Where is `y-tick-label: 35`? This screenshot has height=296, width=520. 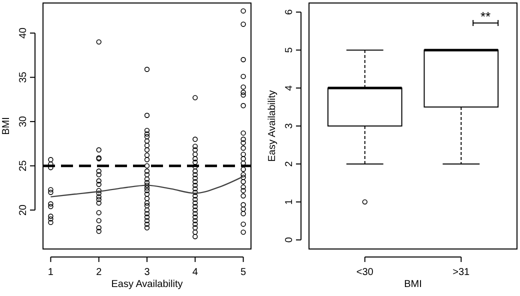 y-tick-label: 35 is located at coordinates (23, 77).